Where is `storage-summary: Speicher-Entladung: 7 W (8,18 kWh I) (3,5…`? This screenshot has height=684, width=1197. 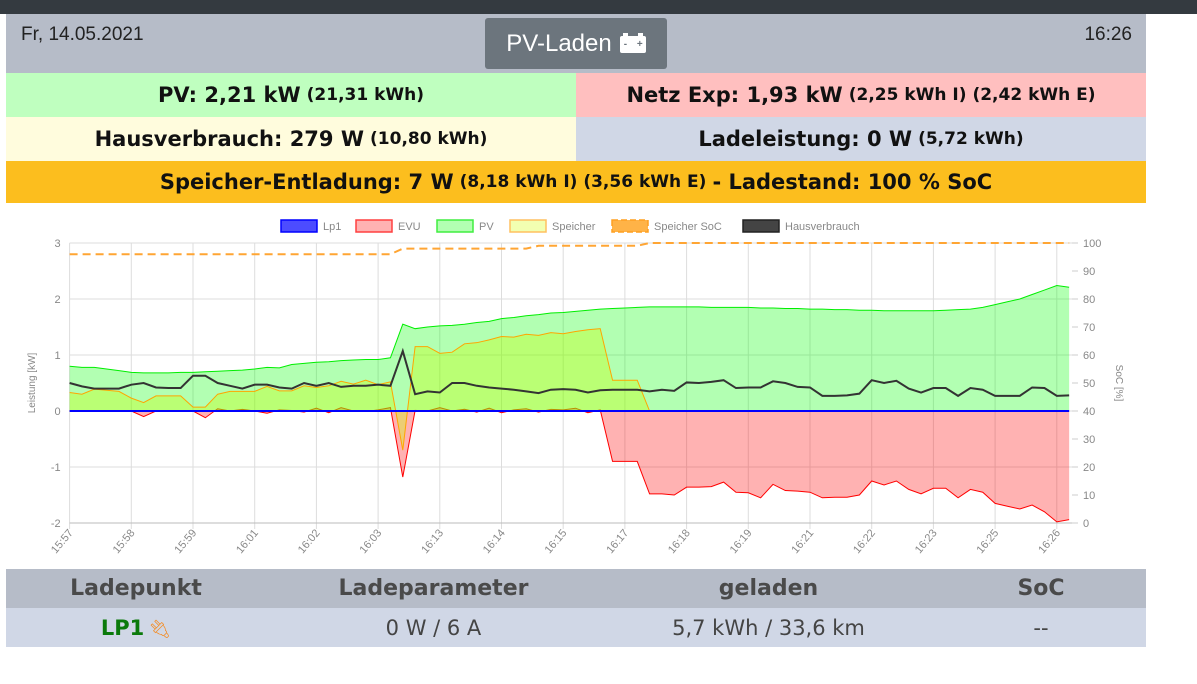 storage-summary: Speicher-Entladung: 7 W (8,18 kWh I) (3,5… is located at coordinates (576, 182).